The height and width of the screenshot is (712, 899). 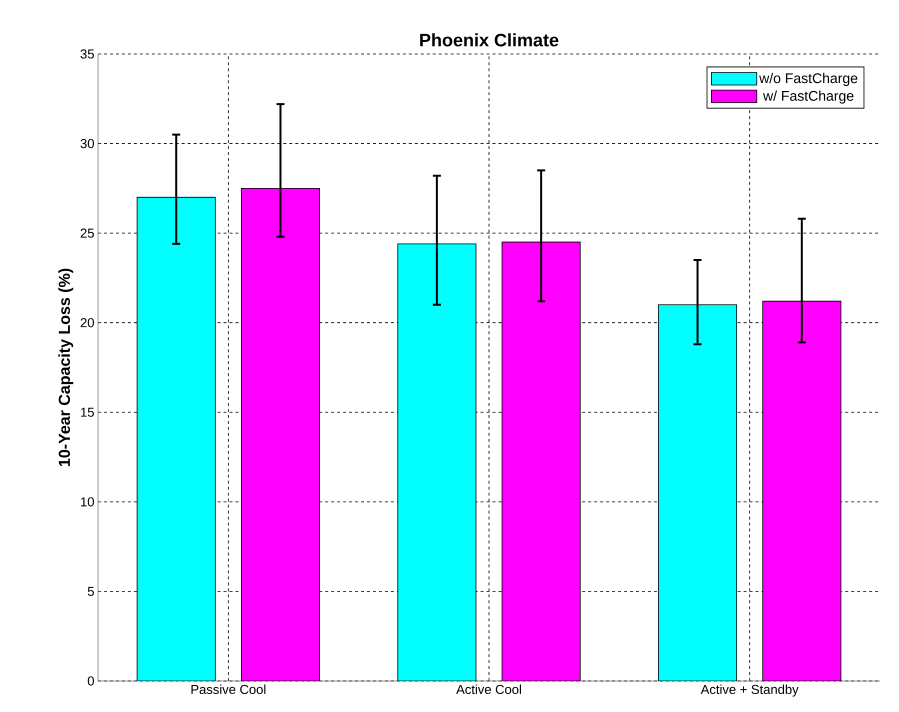 What do you see at coordinates (808, 79) in the screenshot?
I see `legend-label: w/o FastCharge` at bounding box center [808, 79].